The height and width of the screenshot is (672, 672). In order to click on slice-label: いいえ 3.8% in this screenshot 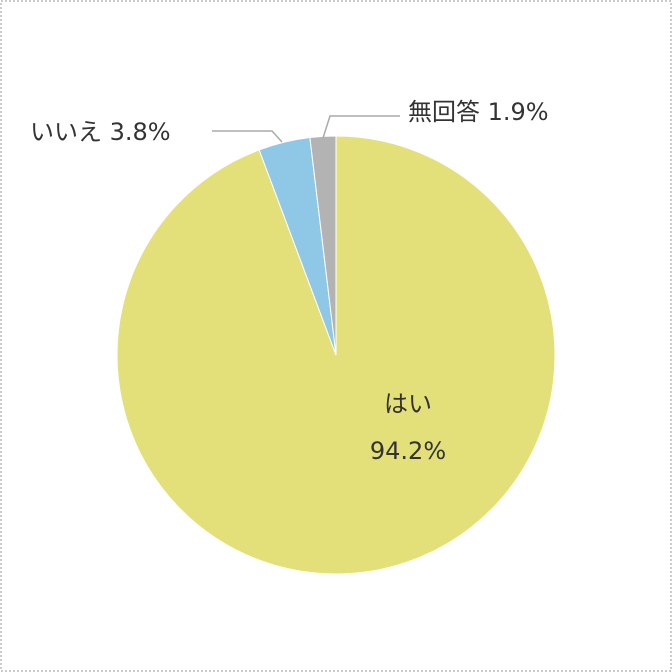, I will do `click(100, 132)`.